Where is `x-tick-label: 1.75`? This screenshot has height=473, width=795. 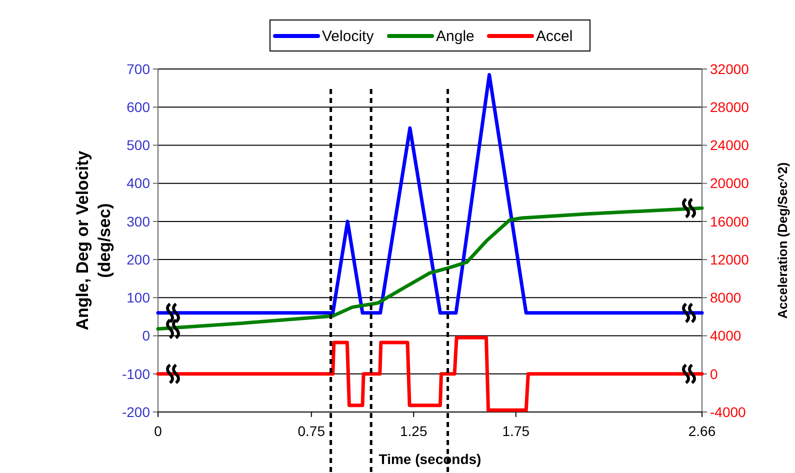 x-tick-label: 1.75 is located at coordinates (516, 431).